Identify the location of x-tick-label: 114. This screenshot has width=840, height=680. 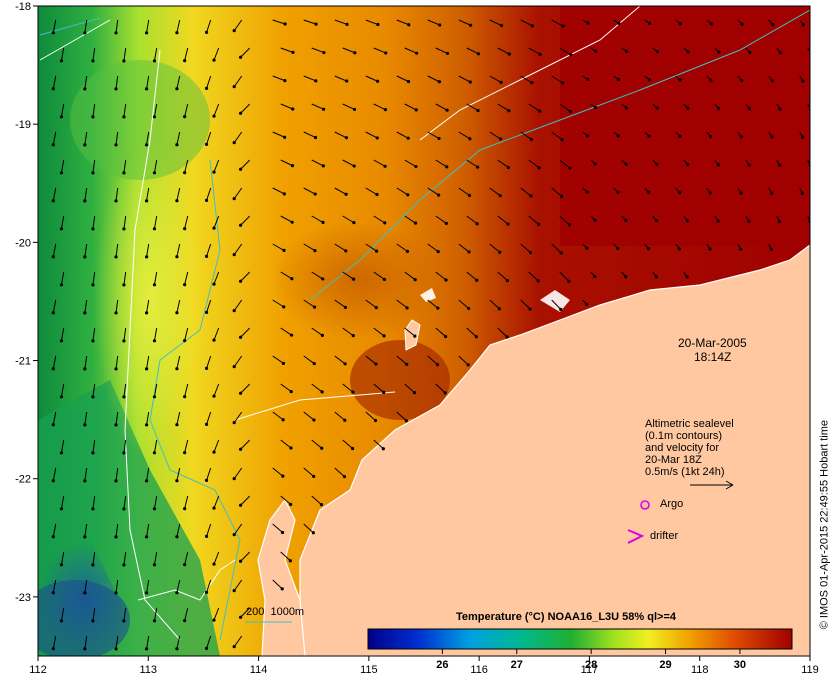
(259, 670).